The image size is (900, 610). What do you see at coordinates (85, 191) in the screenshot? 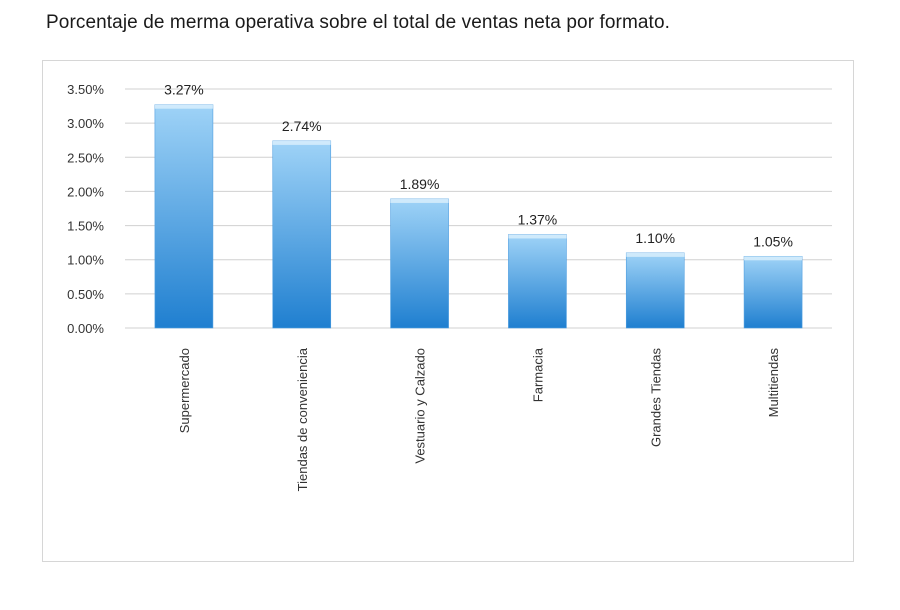
I see `y-tick-label: 2.00%` at bounding box center [85, 191].